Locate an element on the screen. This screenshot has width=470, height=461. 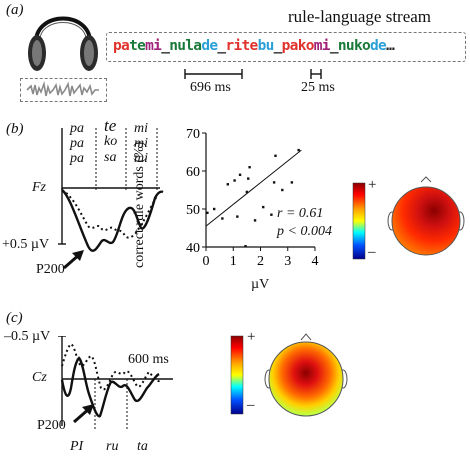
time-scale-bars is located at coordinates (253, 74).